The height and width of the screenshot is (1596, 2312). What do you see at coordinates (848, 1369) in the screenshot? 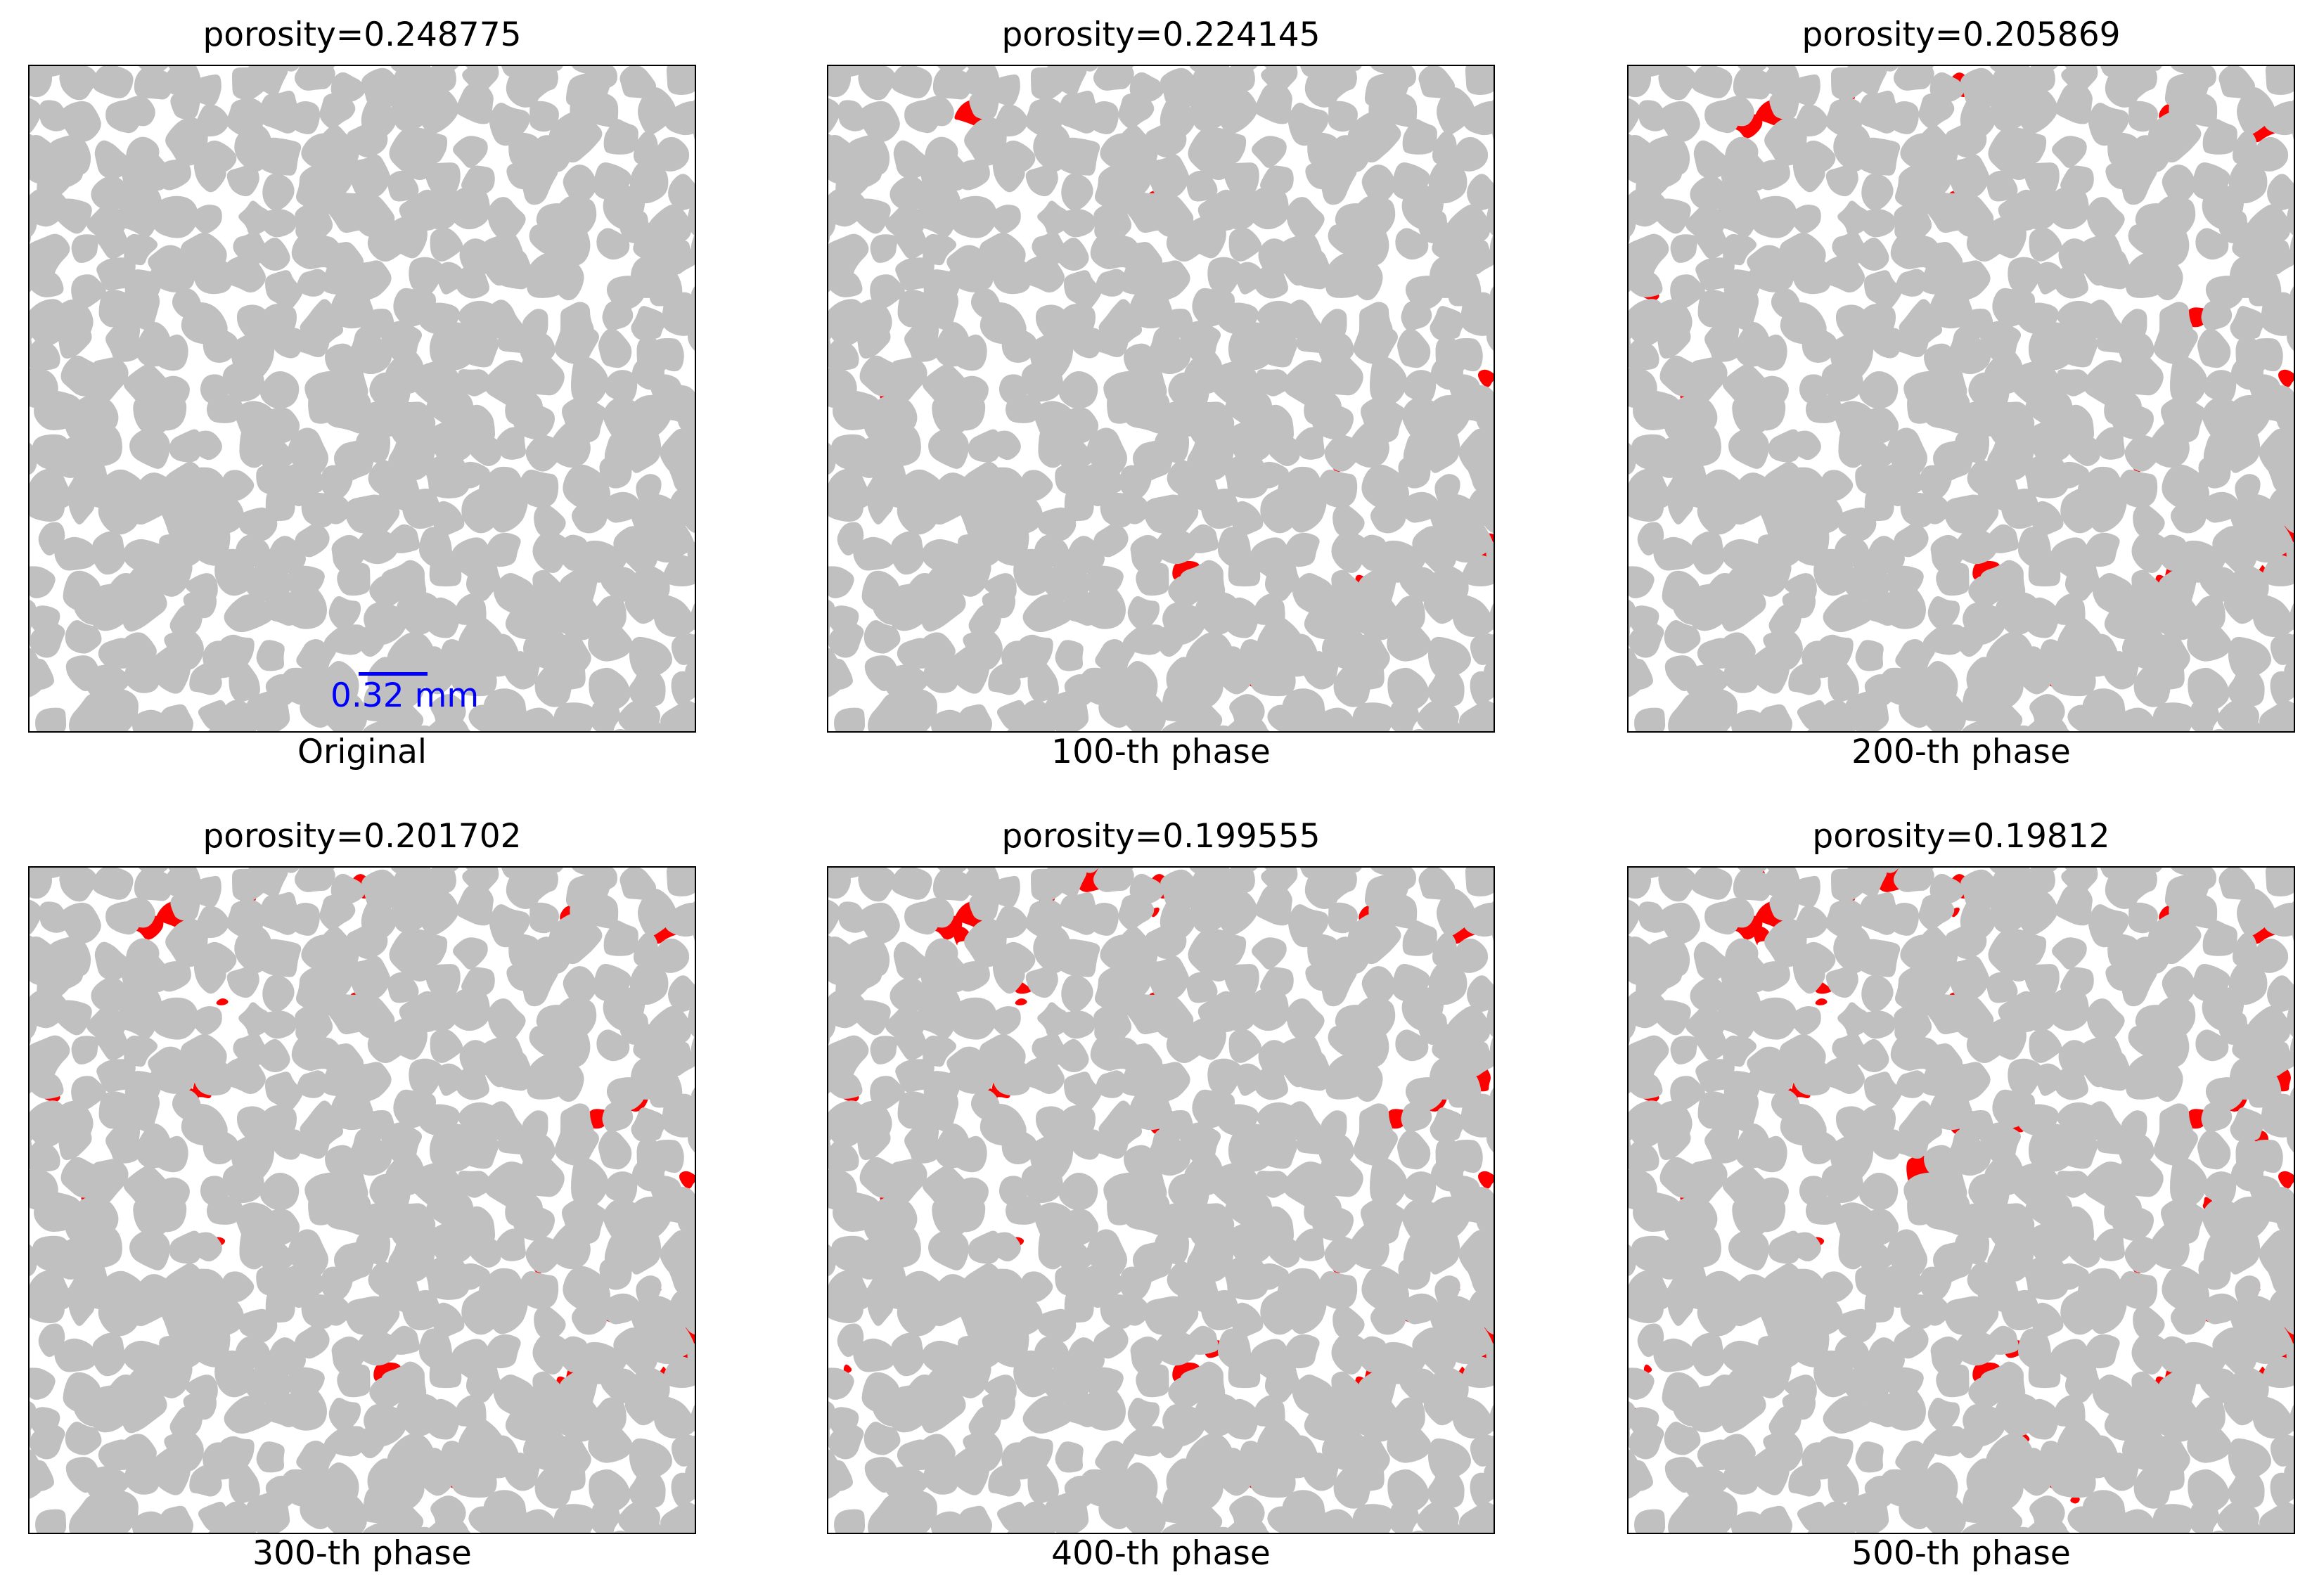
I see `deposit-spot` at bounding box center [848, 1369].